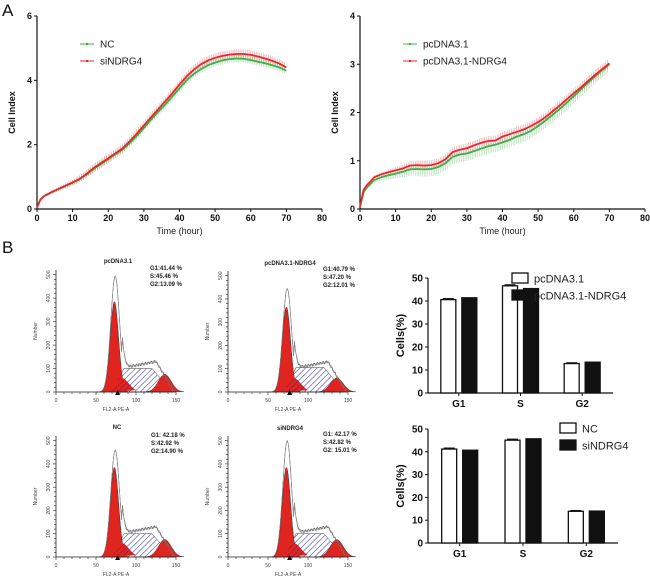 The image size is (650, 580). What do you see at coordinates (117, 428) in the screenshot?
I see `histogram-title: NC` at bounding box center [117, 428].